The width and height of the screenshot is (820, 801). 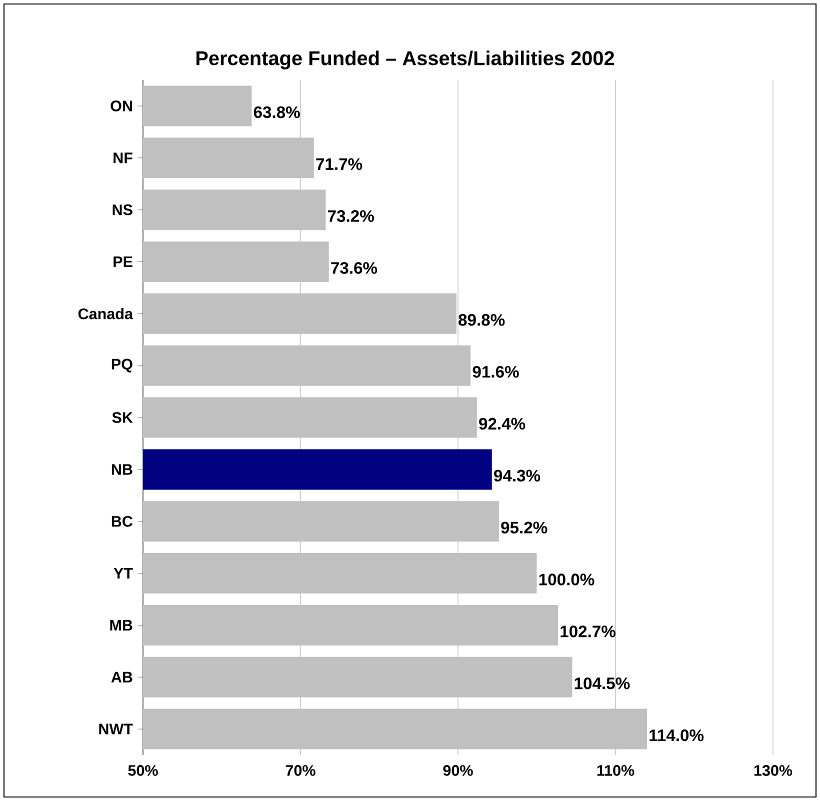 What do you see at coordinates (123, 573) in the screenshot?
I see `y-tick-label: YT` at bounding box center [123, 573].